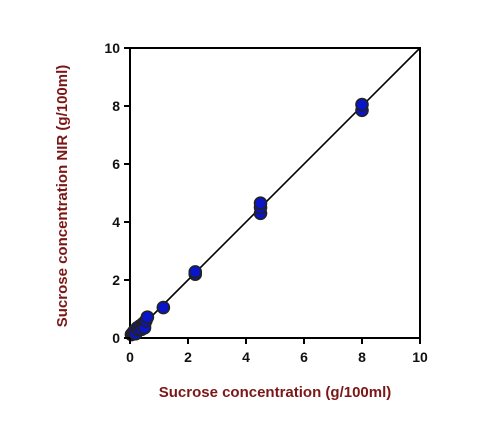 The width and height of the screenshot is (480, 440). Describe the element at coordinates (362, 357) in the screenshot. I see `x-tick-label: 8` at that location.